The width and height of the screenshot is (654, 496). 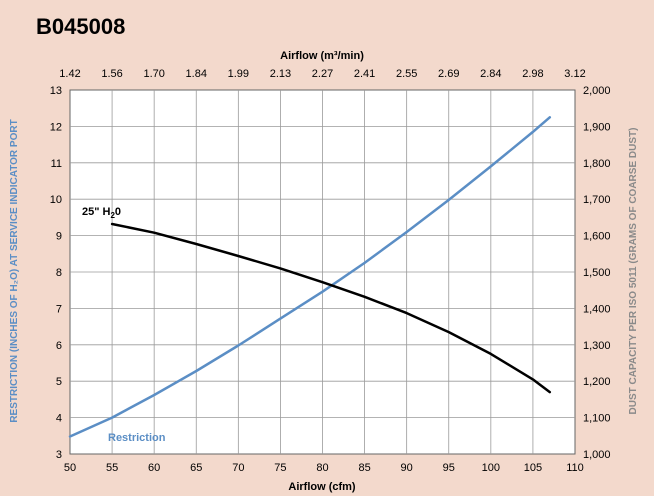 What do you see at coordinates (153, 74) in the screenshot?
I see `x2-tick-label: 1.70` at bounding box center [153, 74].